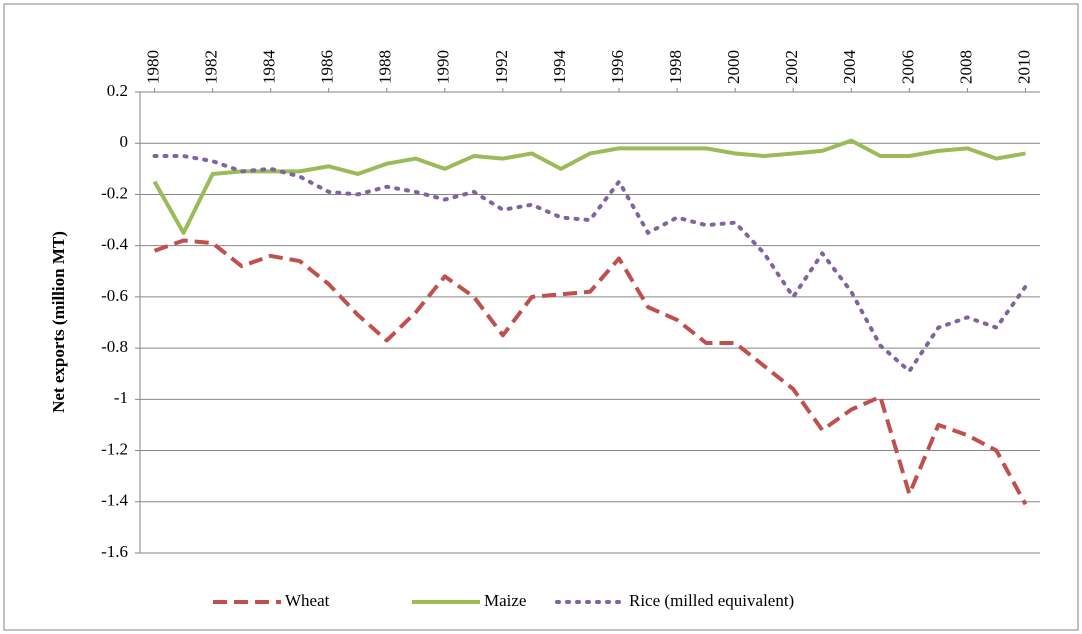 The height and width of the screenshot is (634, 1082). Describe the element at coordinates (559, 67) in the screenshot. I see `x-tick-label: 1994` at that location.